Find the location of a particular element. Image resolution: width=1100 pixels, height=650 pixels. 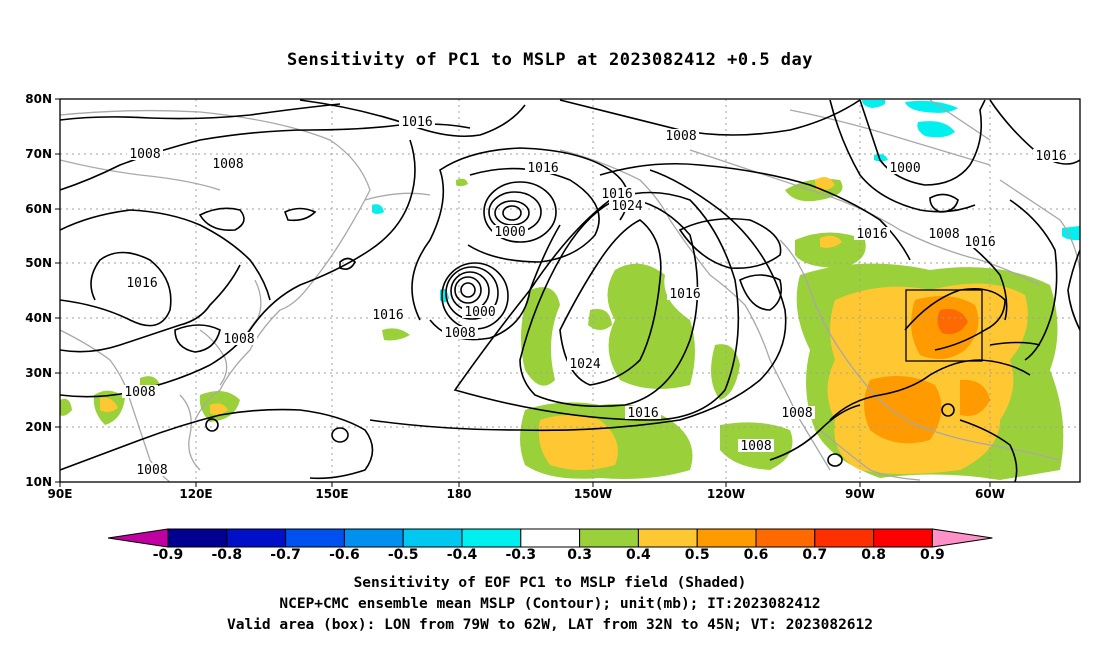

latitude-label: 80N is located at coordinates (38, 99).